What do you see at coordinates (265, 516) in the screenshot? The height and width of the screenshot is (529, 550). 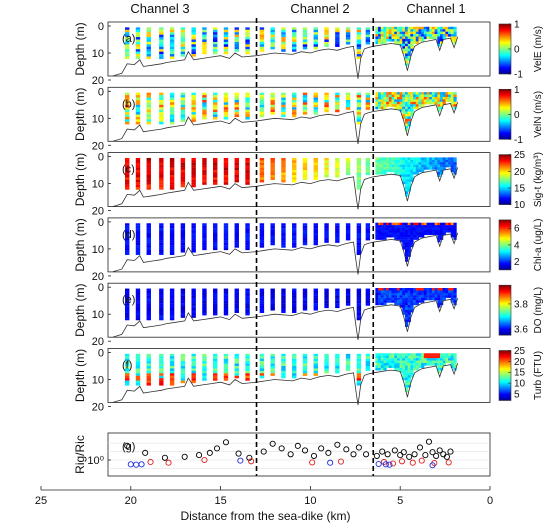 I see `x-axis-label: Distance from the sea-dike (km)` at bounding box center [265, 516].